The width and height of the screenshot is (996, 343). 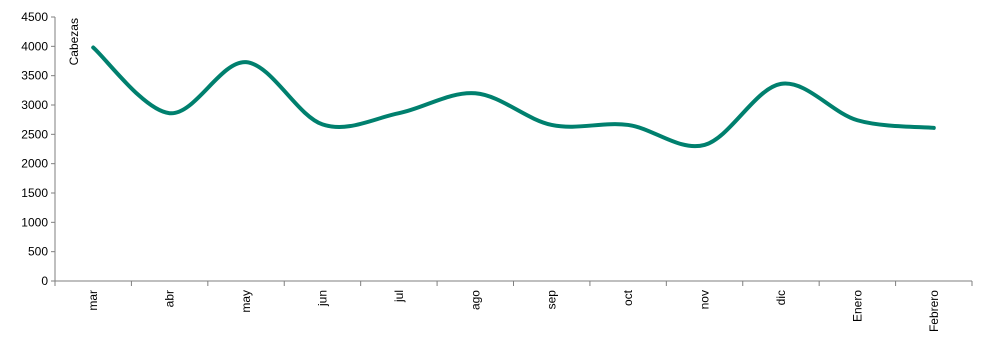 What do you see at coordinates (74, 41) in the screenshot?
I see `y-axis-label: Cabezas` at bounding box center [74, 41].